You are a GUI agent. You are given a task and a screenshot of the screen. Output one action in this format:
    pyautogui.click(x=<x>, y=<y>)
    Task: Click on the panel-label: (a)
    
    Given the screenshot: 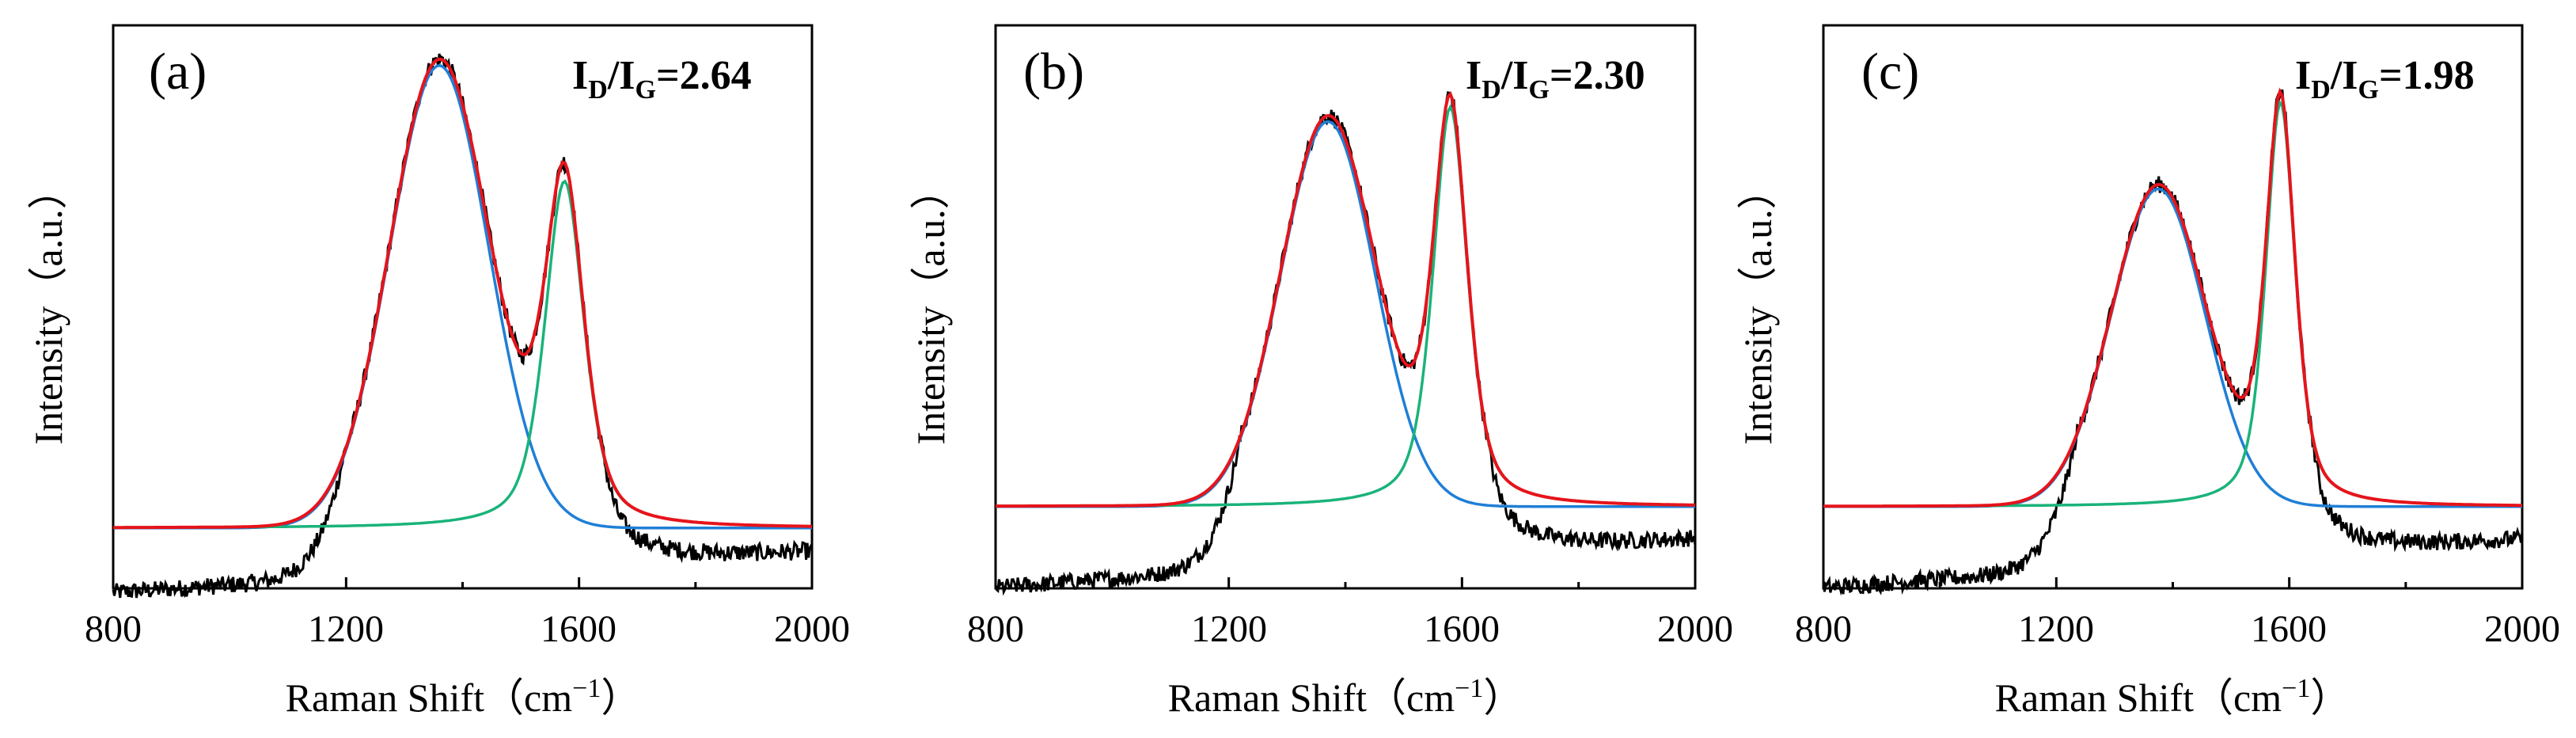 What is the action you would take?
    pyautogui.click(x=178, y=72)
    